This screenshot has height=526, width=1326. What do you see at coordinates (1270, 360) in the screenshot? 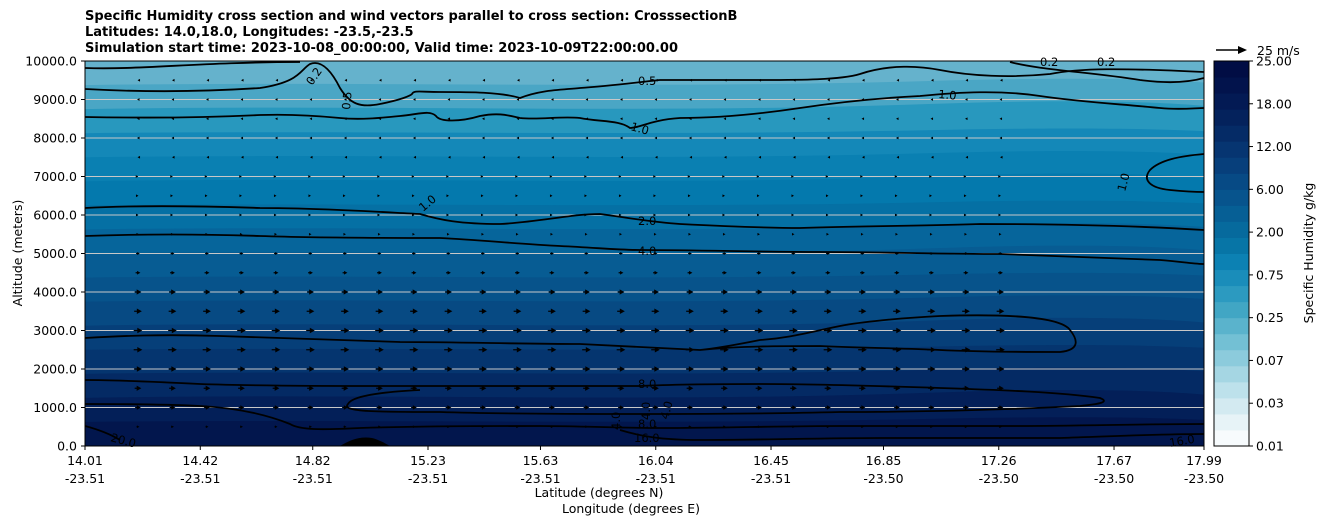
I see `colorbar-tick-label: 0.07` at bounding box center [1270, 360].